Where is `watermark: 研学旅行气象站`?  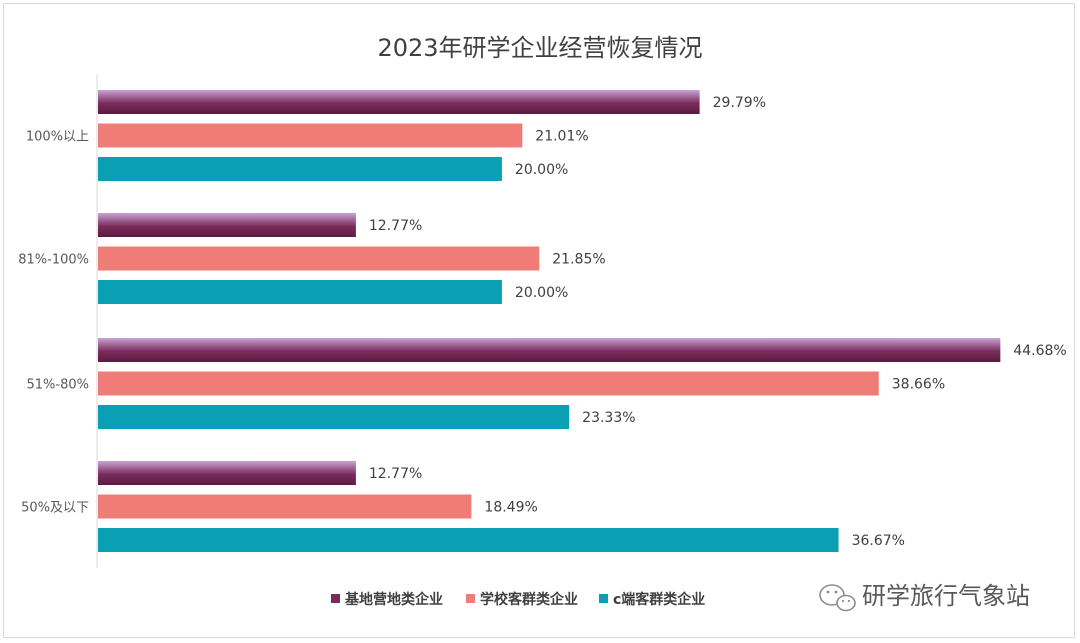 watermark: 研学旅行气象站 is located at coordinates (924, 597).